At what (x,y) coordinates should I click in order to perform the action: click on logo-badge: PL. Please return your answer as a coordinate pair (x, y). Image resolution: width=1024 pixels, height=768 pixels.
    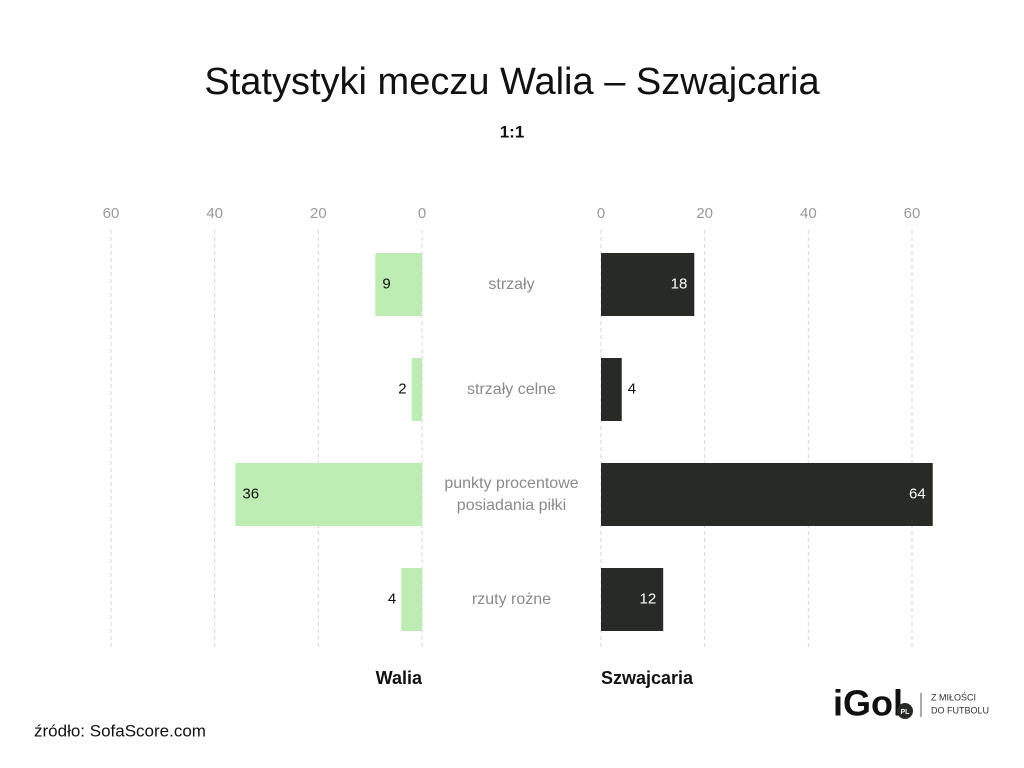
    Looking at the image, I should click on (906, 712).